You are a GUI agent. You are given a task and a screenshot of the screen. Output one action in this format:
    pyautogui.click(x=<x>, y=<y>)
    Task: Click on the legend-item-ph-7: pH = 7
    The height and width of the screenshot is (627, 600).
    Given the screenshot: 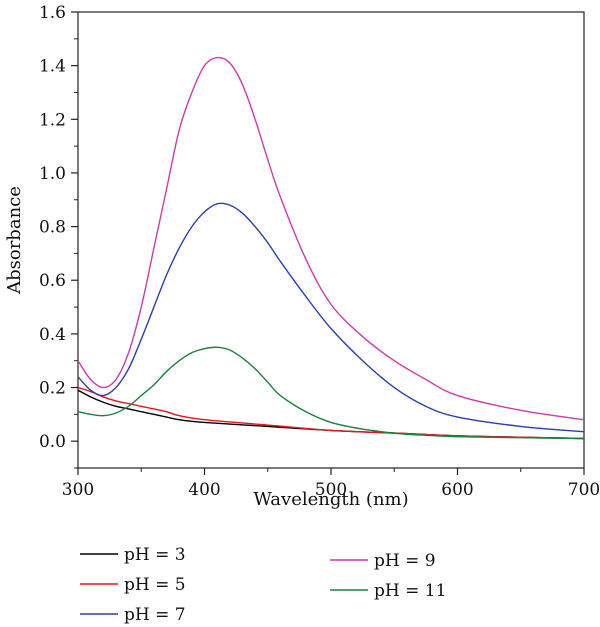 What is the action you would take?
    pyautogui.click(x=133, y=615)
    